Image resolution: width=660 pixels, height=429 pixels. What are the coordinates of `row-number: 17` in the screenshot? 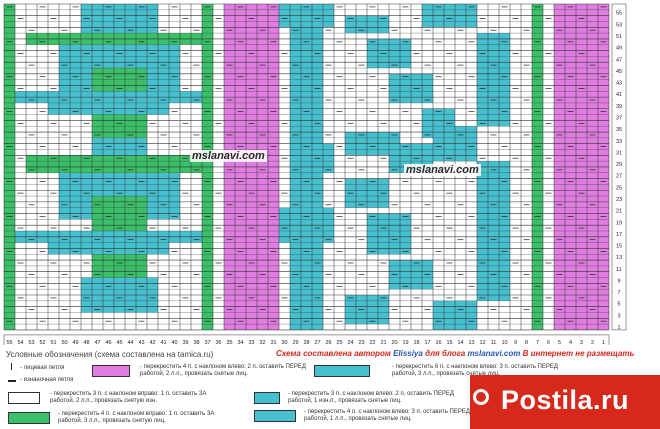 It's located at (619, 235).